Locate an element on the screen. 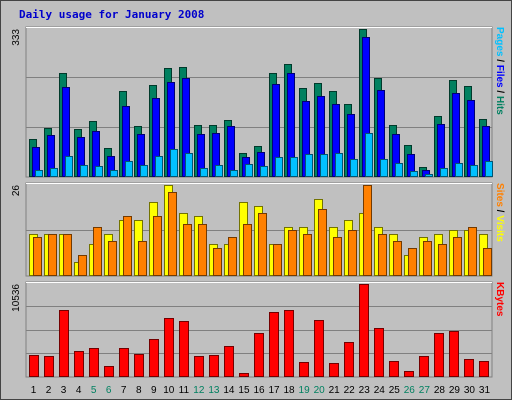  panel-legend: Sites / Visits is located at coordinates (499, 212).